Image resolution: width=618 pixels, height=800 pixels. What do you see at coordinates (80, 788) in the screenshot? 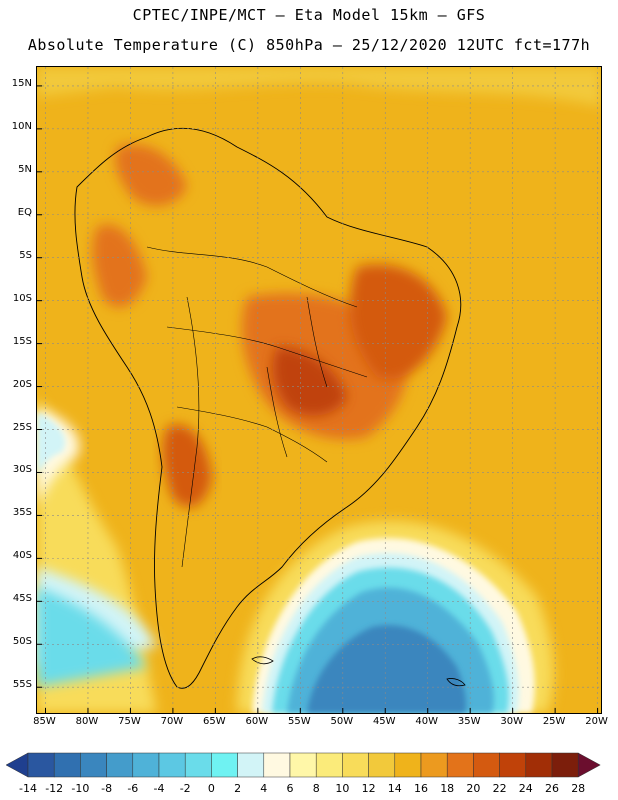
I see `colorbar-level-label: -10` at bounding box center [80, 788].